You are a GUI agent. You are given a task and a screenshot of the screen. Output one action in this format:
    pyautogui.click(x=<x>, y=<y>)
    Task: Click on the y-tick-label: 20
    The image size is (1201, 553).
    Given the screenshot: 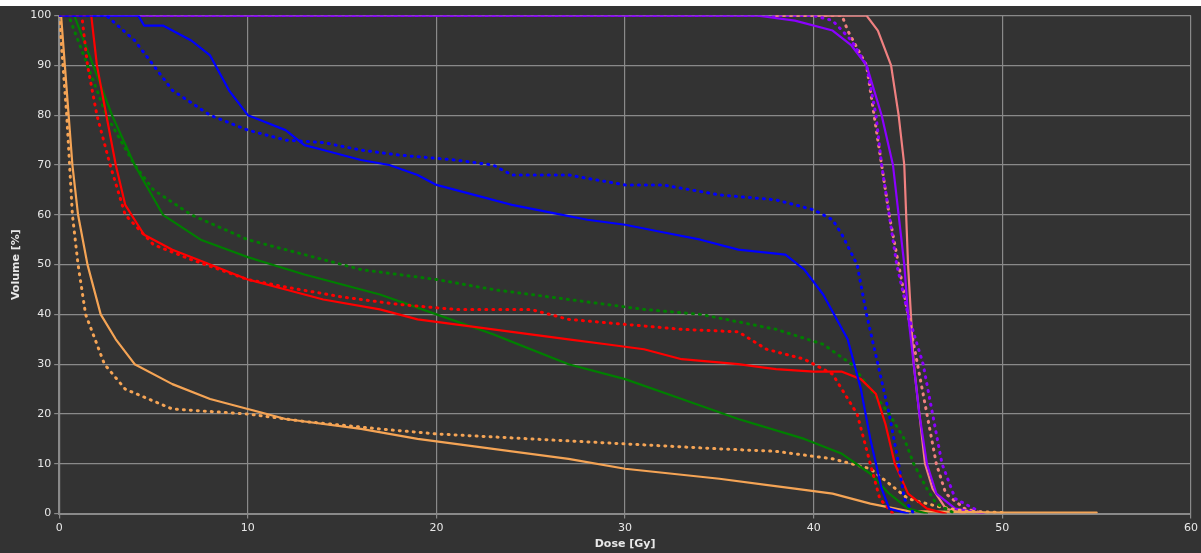 What is the action you would take?
    pyautogui.click(x=44, y=413)
    